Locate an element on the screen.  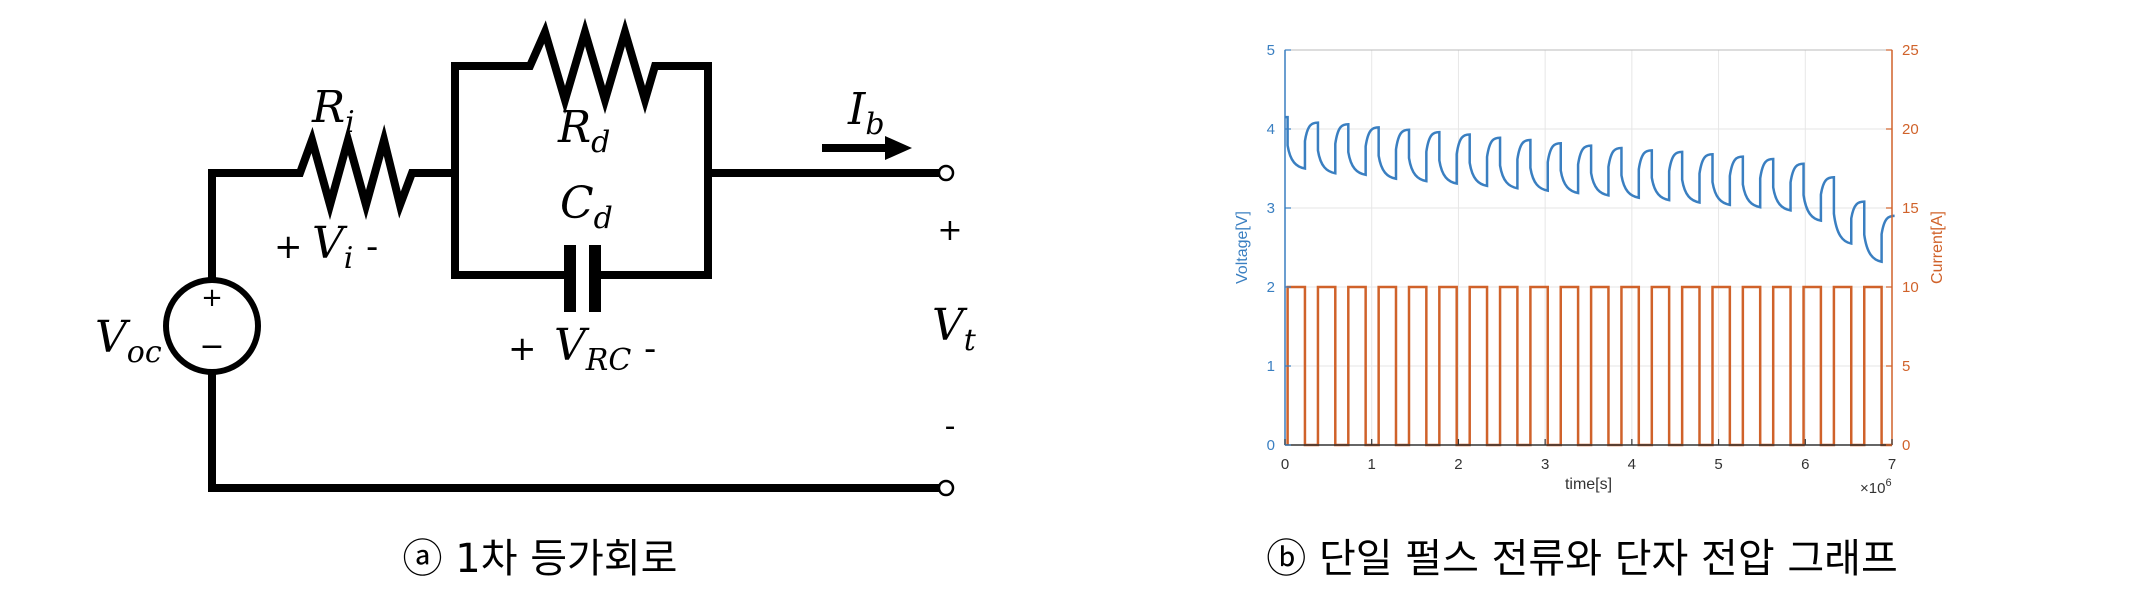
wire-cd-right is located at coordinates (655, 226).